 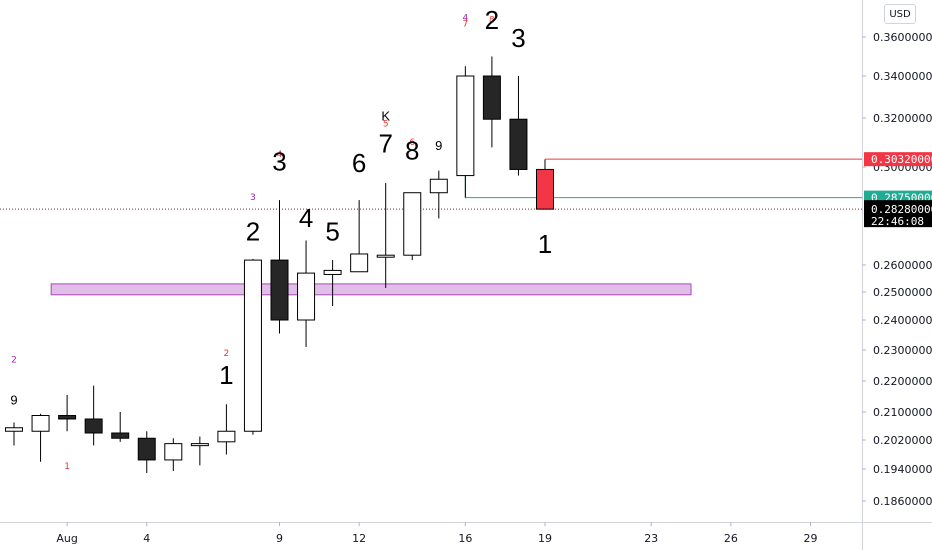 I want to click on wave-count-label: 6, so click(x=359, y=163).